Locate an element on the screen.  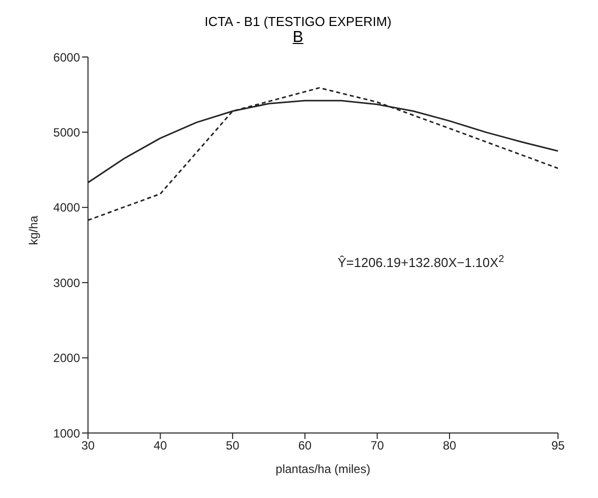
x-tick-label: 30 is located at coordinates (88, 445).